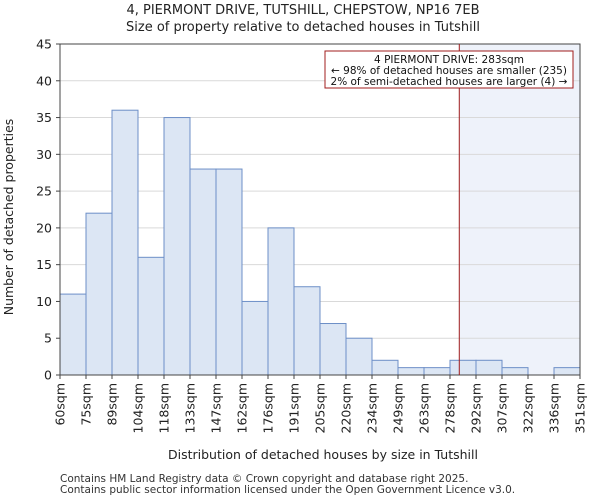  Describe the element at coordinates (398, 408) in the screenshot. I see `x-tick-label: 249sqm` at that location.